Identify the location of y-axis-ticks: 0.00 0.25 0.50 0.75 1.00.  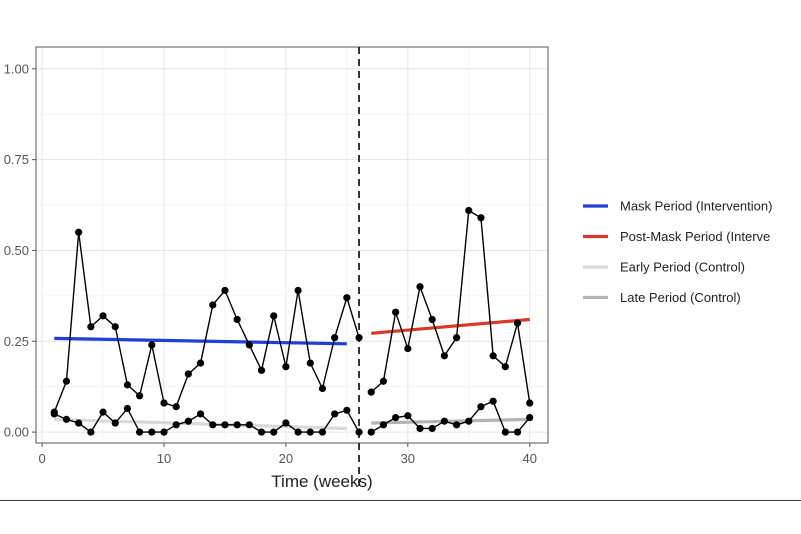
(20, 250).